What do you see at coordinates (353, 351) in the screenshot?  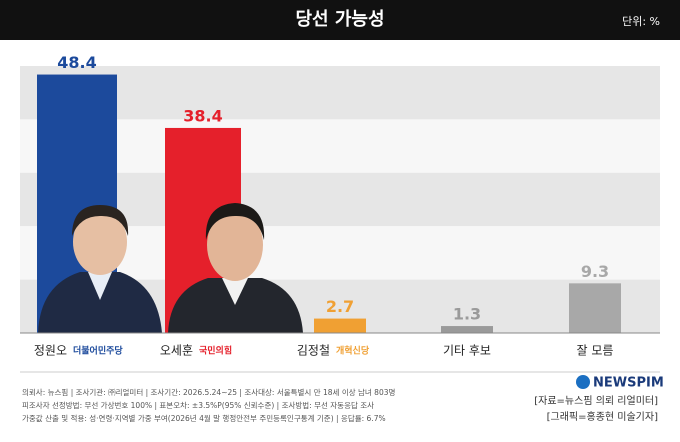 I see `party-label: 개혁신당` at bounding box center [353, 351].